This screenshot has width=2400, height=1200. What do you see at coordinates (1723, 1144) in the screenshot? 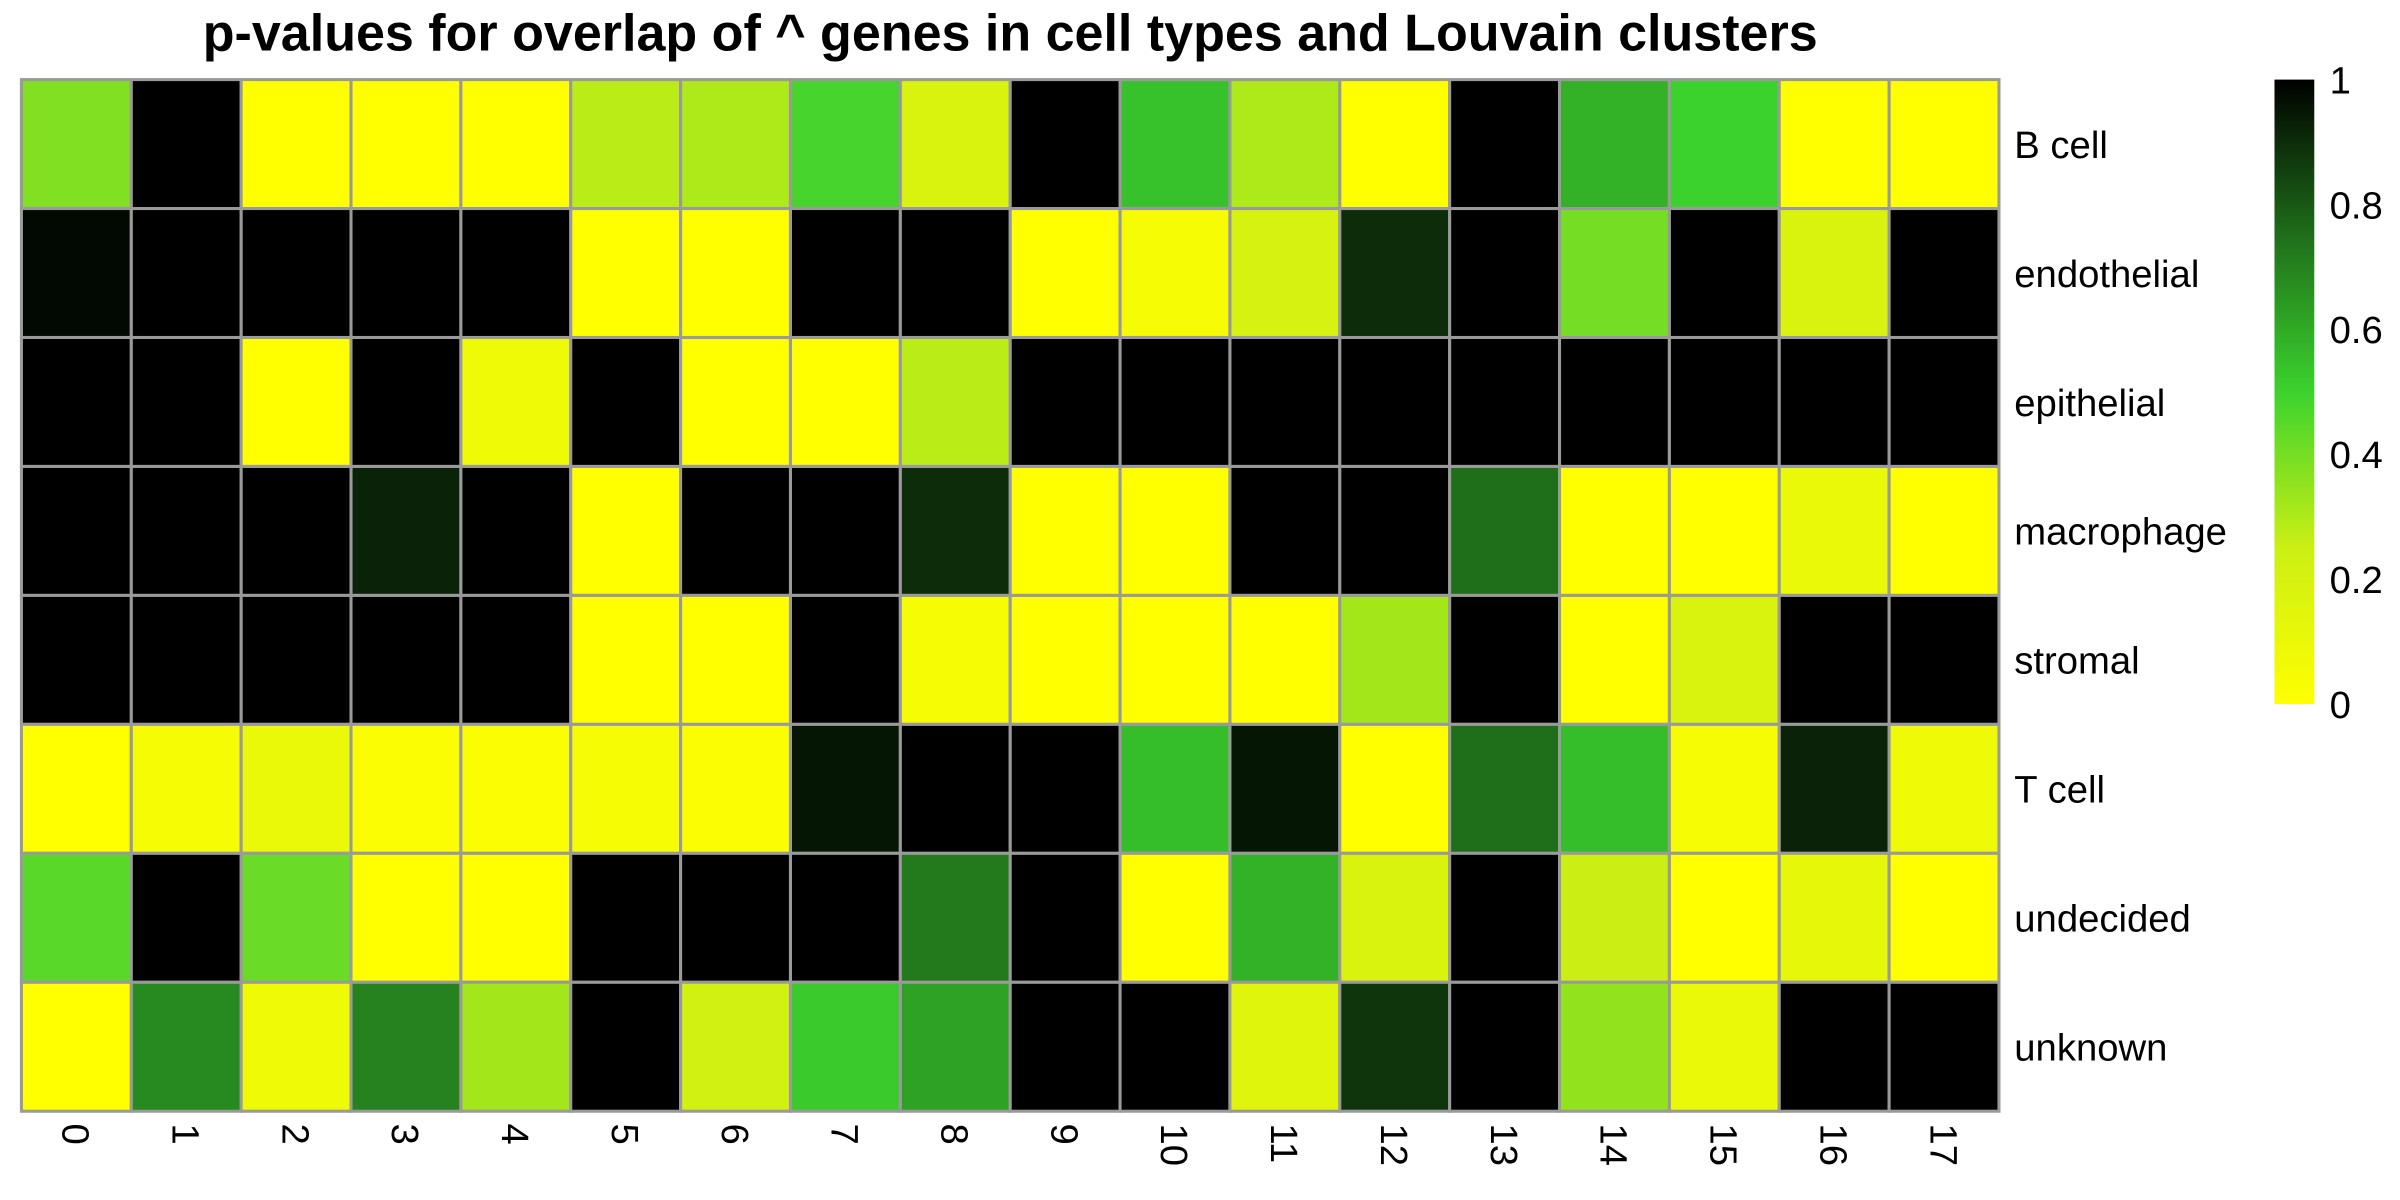
I see `column-label: 15` at bounding box center [1723, 1144].